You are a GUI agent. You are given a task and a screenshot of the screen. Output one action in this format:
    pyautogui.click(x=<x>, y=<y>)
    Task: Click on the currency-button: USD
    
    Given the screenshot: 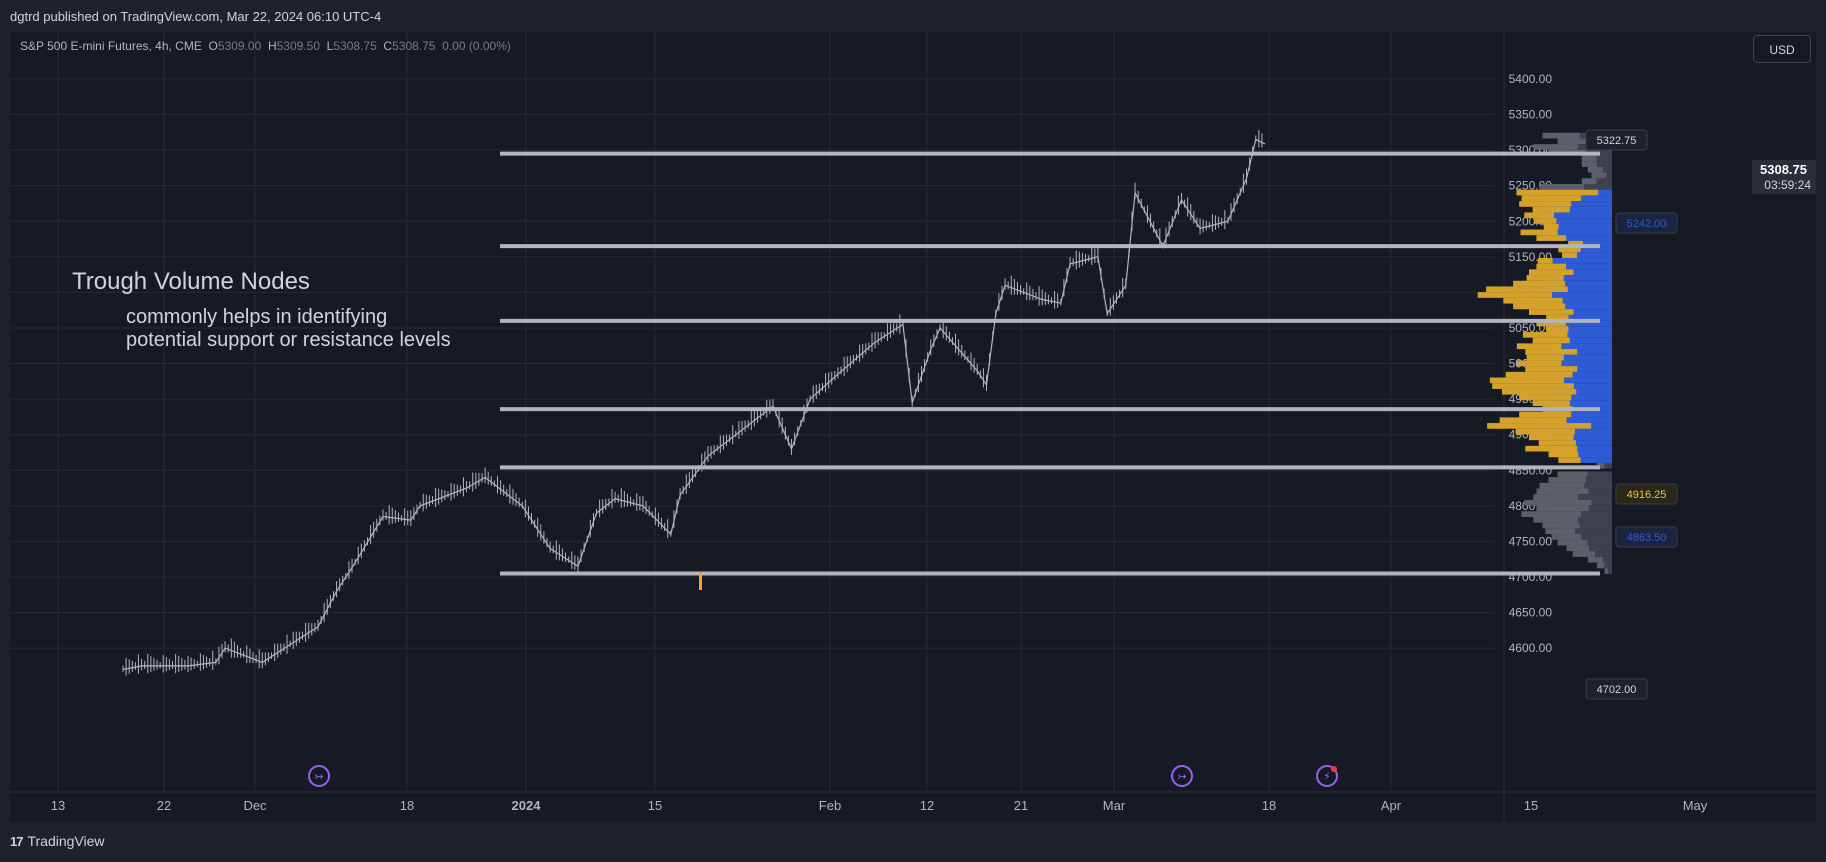 What is the action you would take?
    pyautogui.click(x=1782, y=49)
    